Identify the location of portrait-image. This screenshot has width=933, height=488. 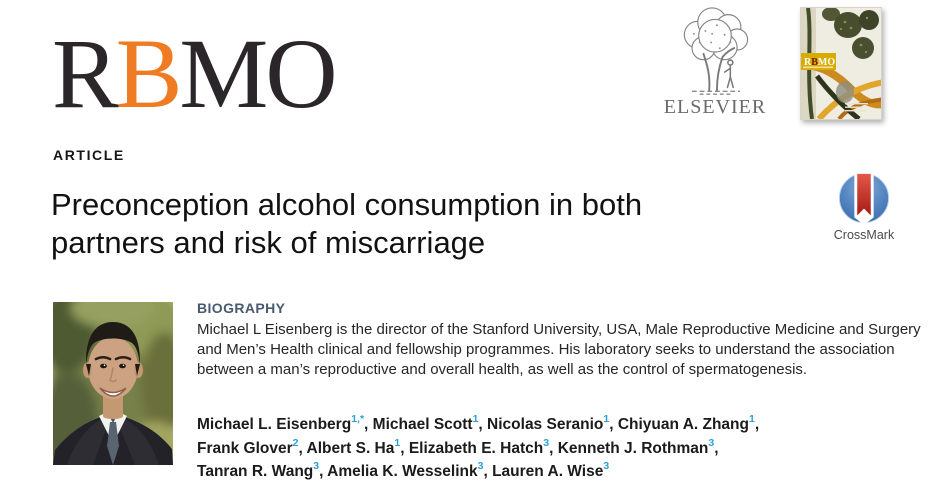
(113, 383).